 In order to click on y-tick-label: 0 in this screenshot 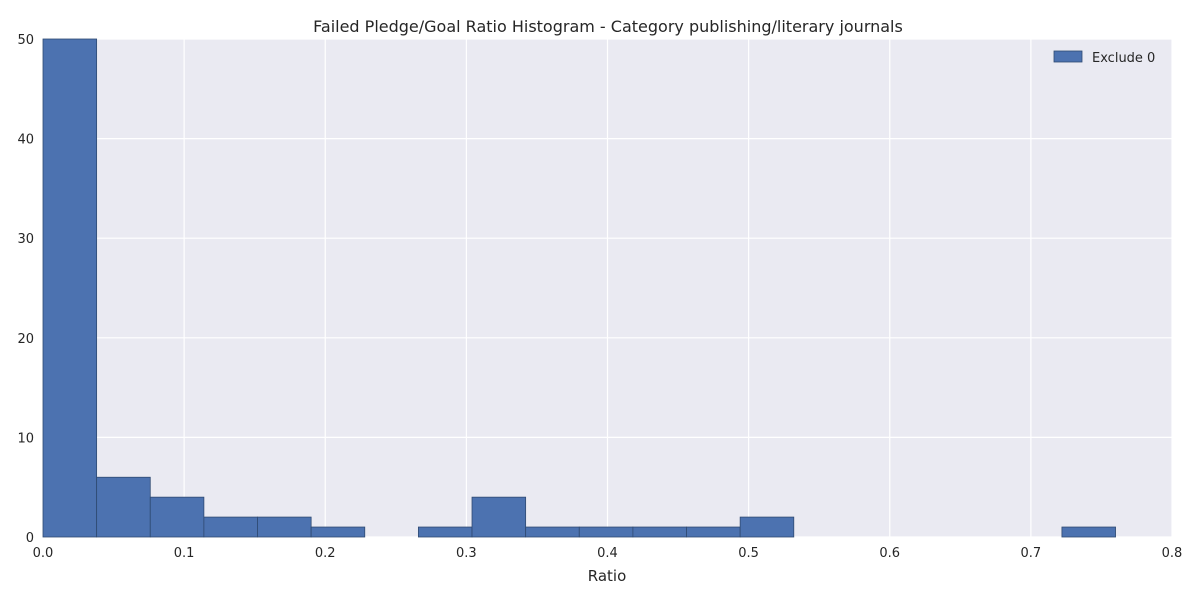, I will do `click(30, 538)`.